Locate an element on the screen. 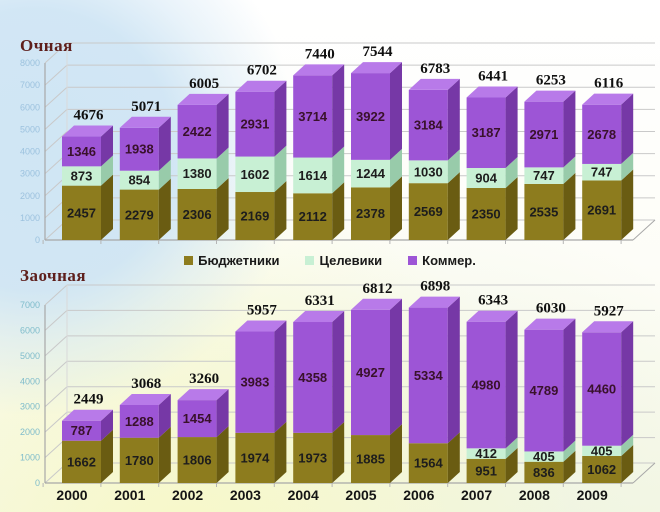  segment-value-label: 873 is located at coordinates (82, 175).